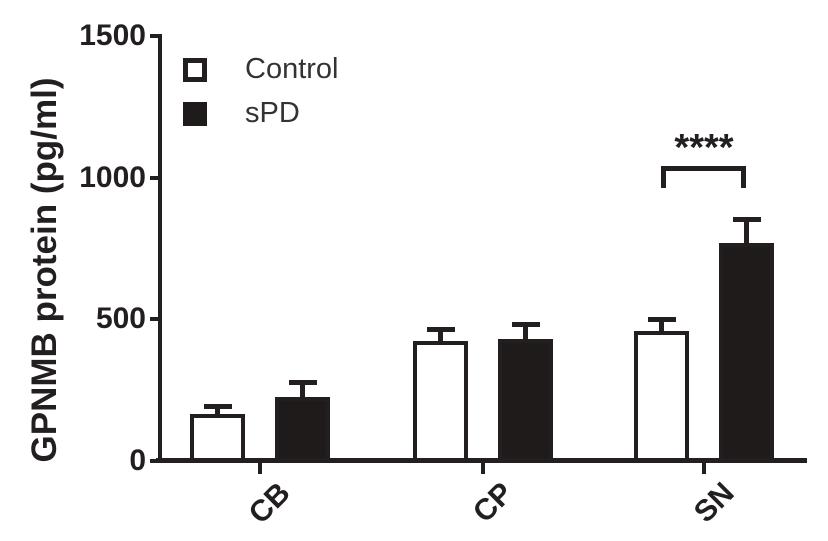  I want to click on error-cap-spd-sn, so click(746, 219).